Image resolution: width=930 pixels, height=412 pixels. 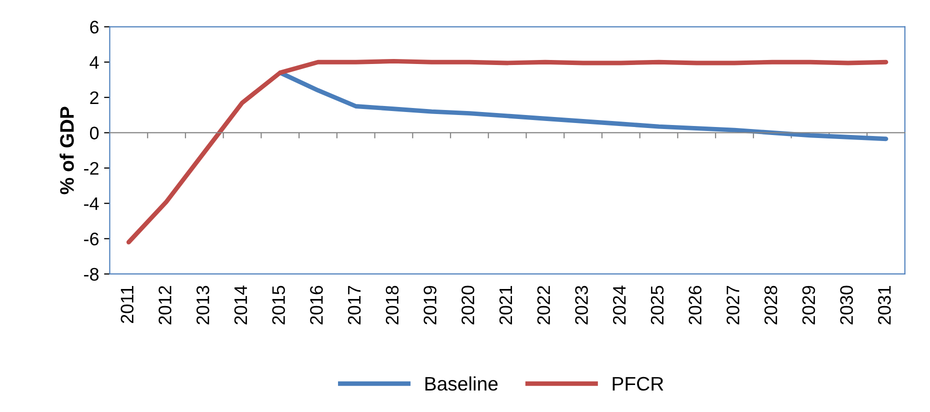 I want to click on x-tick-label: 2022, so click(x=543, y=305).